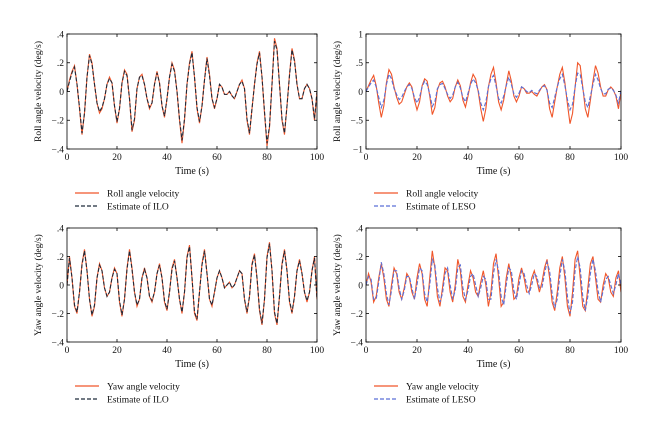  Describe the element at coordinates (360, 35) in the screenshot. I see `y-tick-label: 1` at that location.